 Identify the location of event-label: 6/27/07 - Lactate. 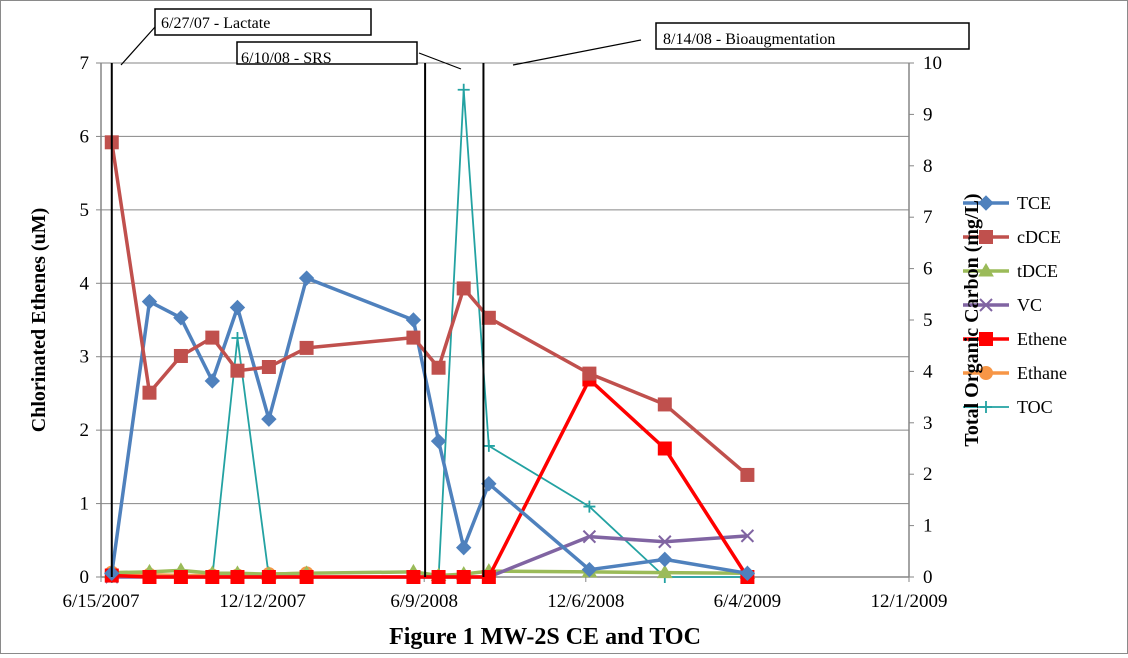
(215, 23).